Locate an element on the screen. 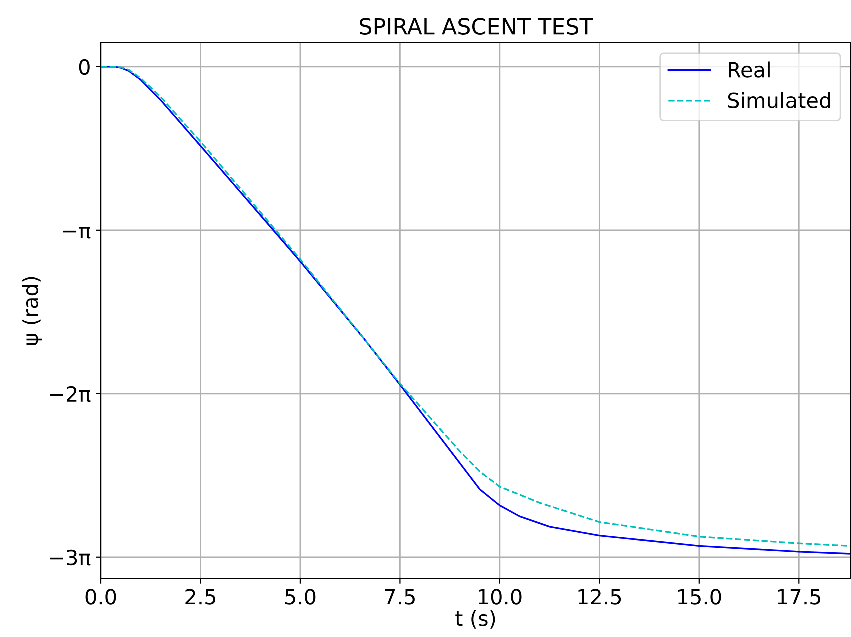 The width and height of the screenshot is (851, 637). x-tick-label: 2.5 is located at coordinates (201, 597).